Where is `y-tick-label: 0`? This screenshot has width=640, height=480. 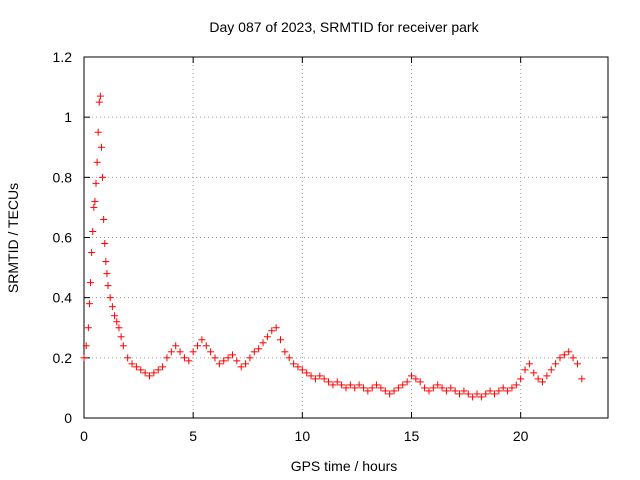 y-tick-label: 0 is located at coordinates (68, 418).